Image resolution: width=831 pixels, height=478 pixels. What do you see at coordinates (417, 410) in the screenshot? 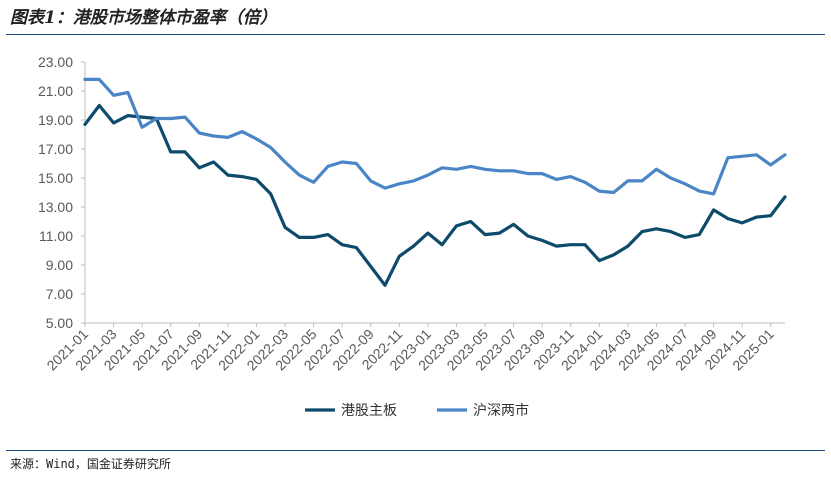
I see `legend: 港股主板 沪深两市` at bounding box center [417, 410].